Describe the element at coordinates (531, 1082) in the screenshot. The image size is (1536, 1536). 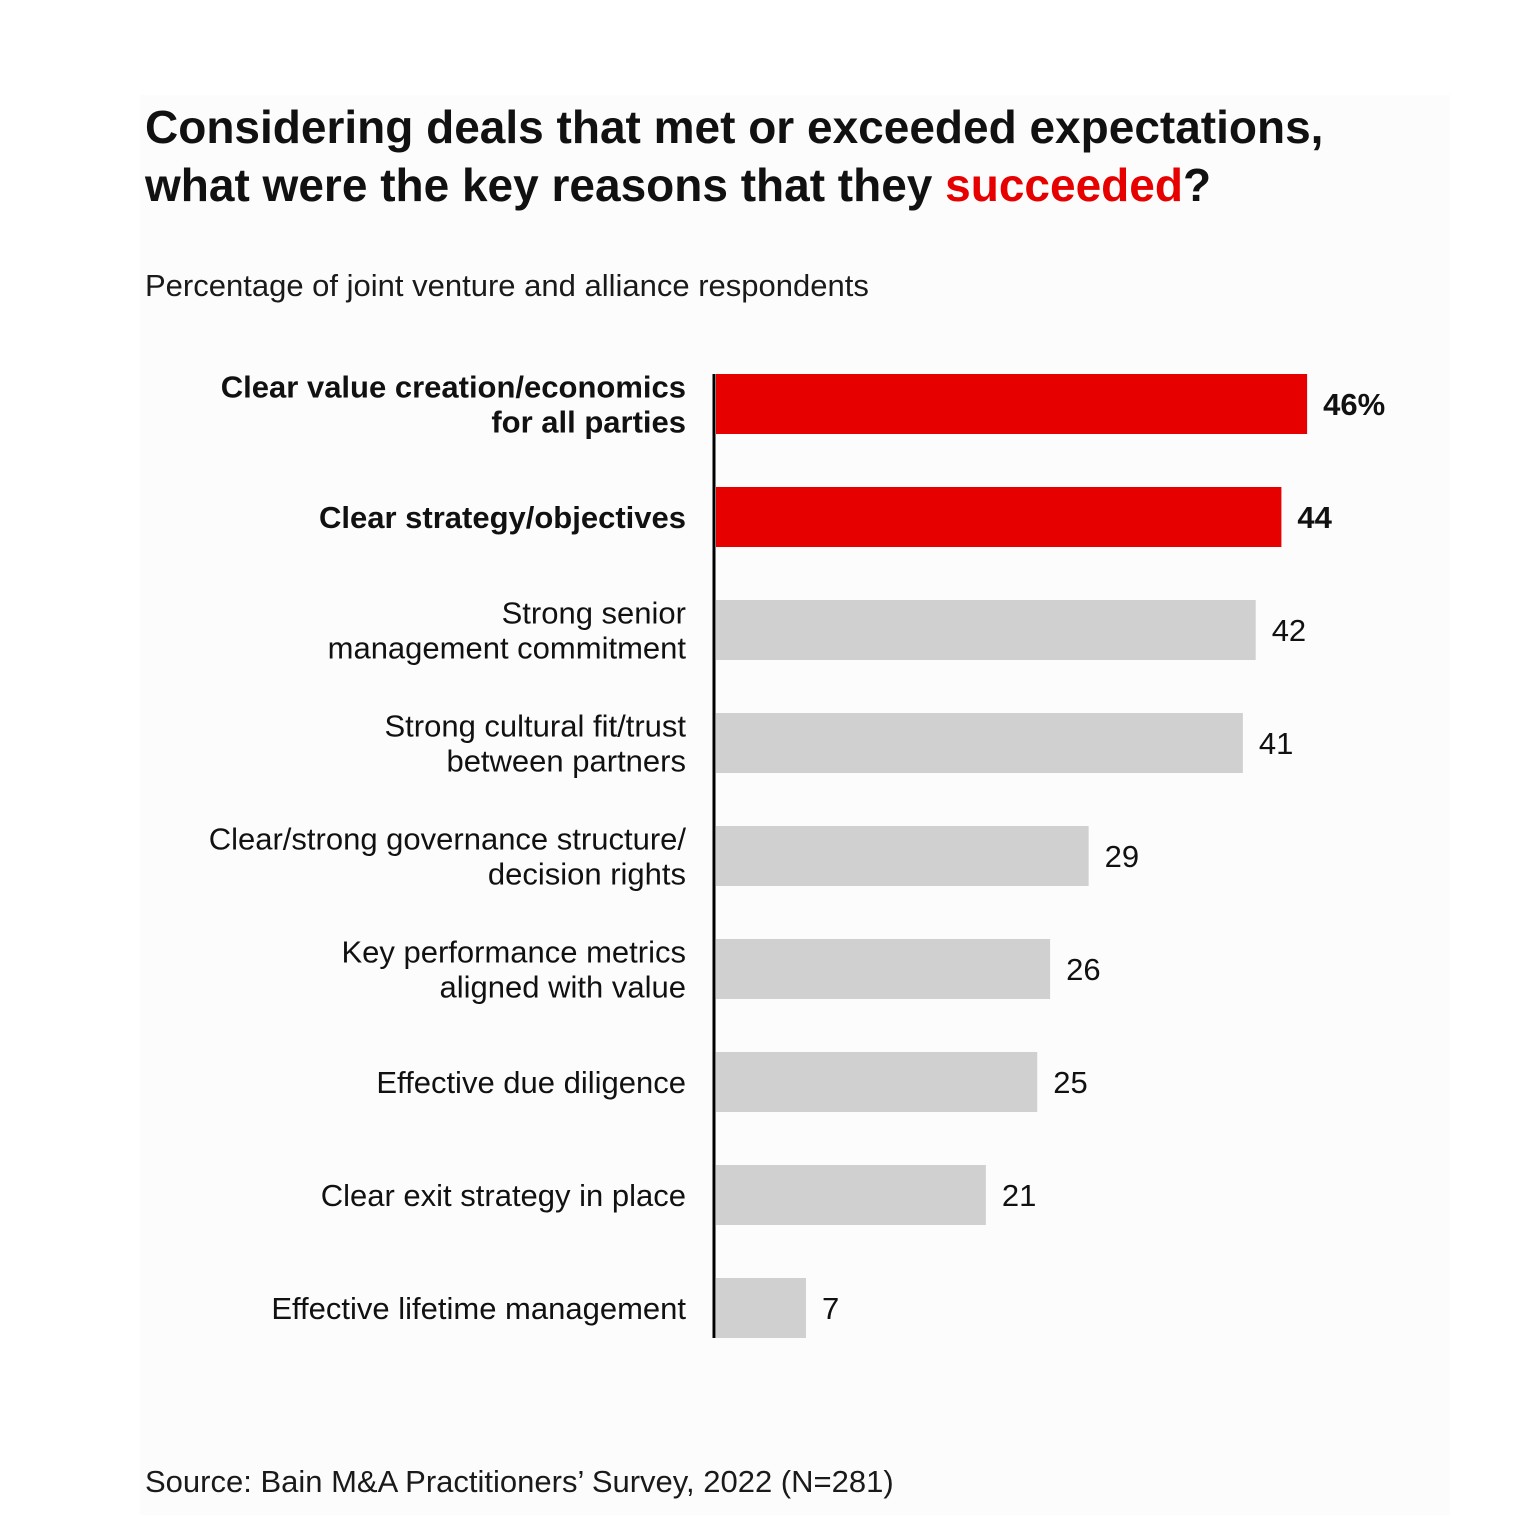
I see `category-label-7: Effective due diligence` at that location.